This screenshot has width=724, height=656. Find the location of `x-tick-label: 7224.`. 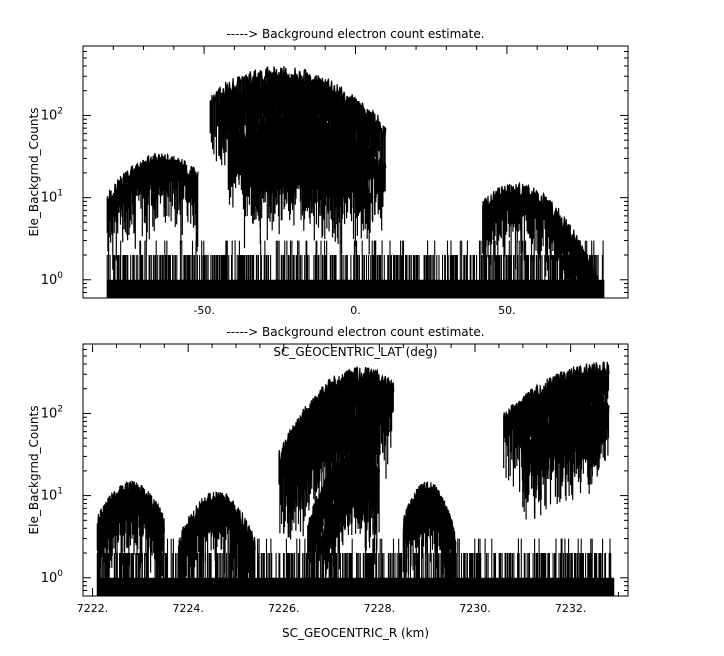

x-tick-label: 7224. is located at coordinates (188, 608).